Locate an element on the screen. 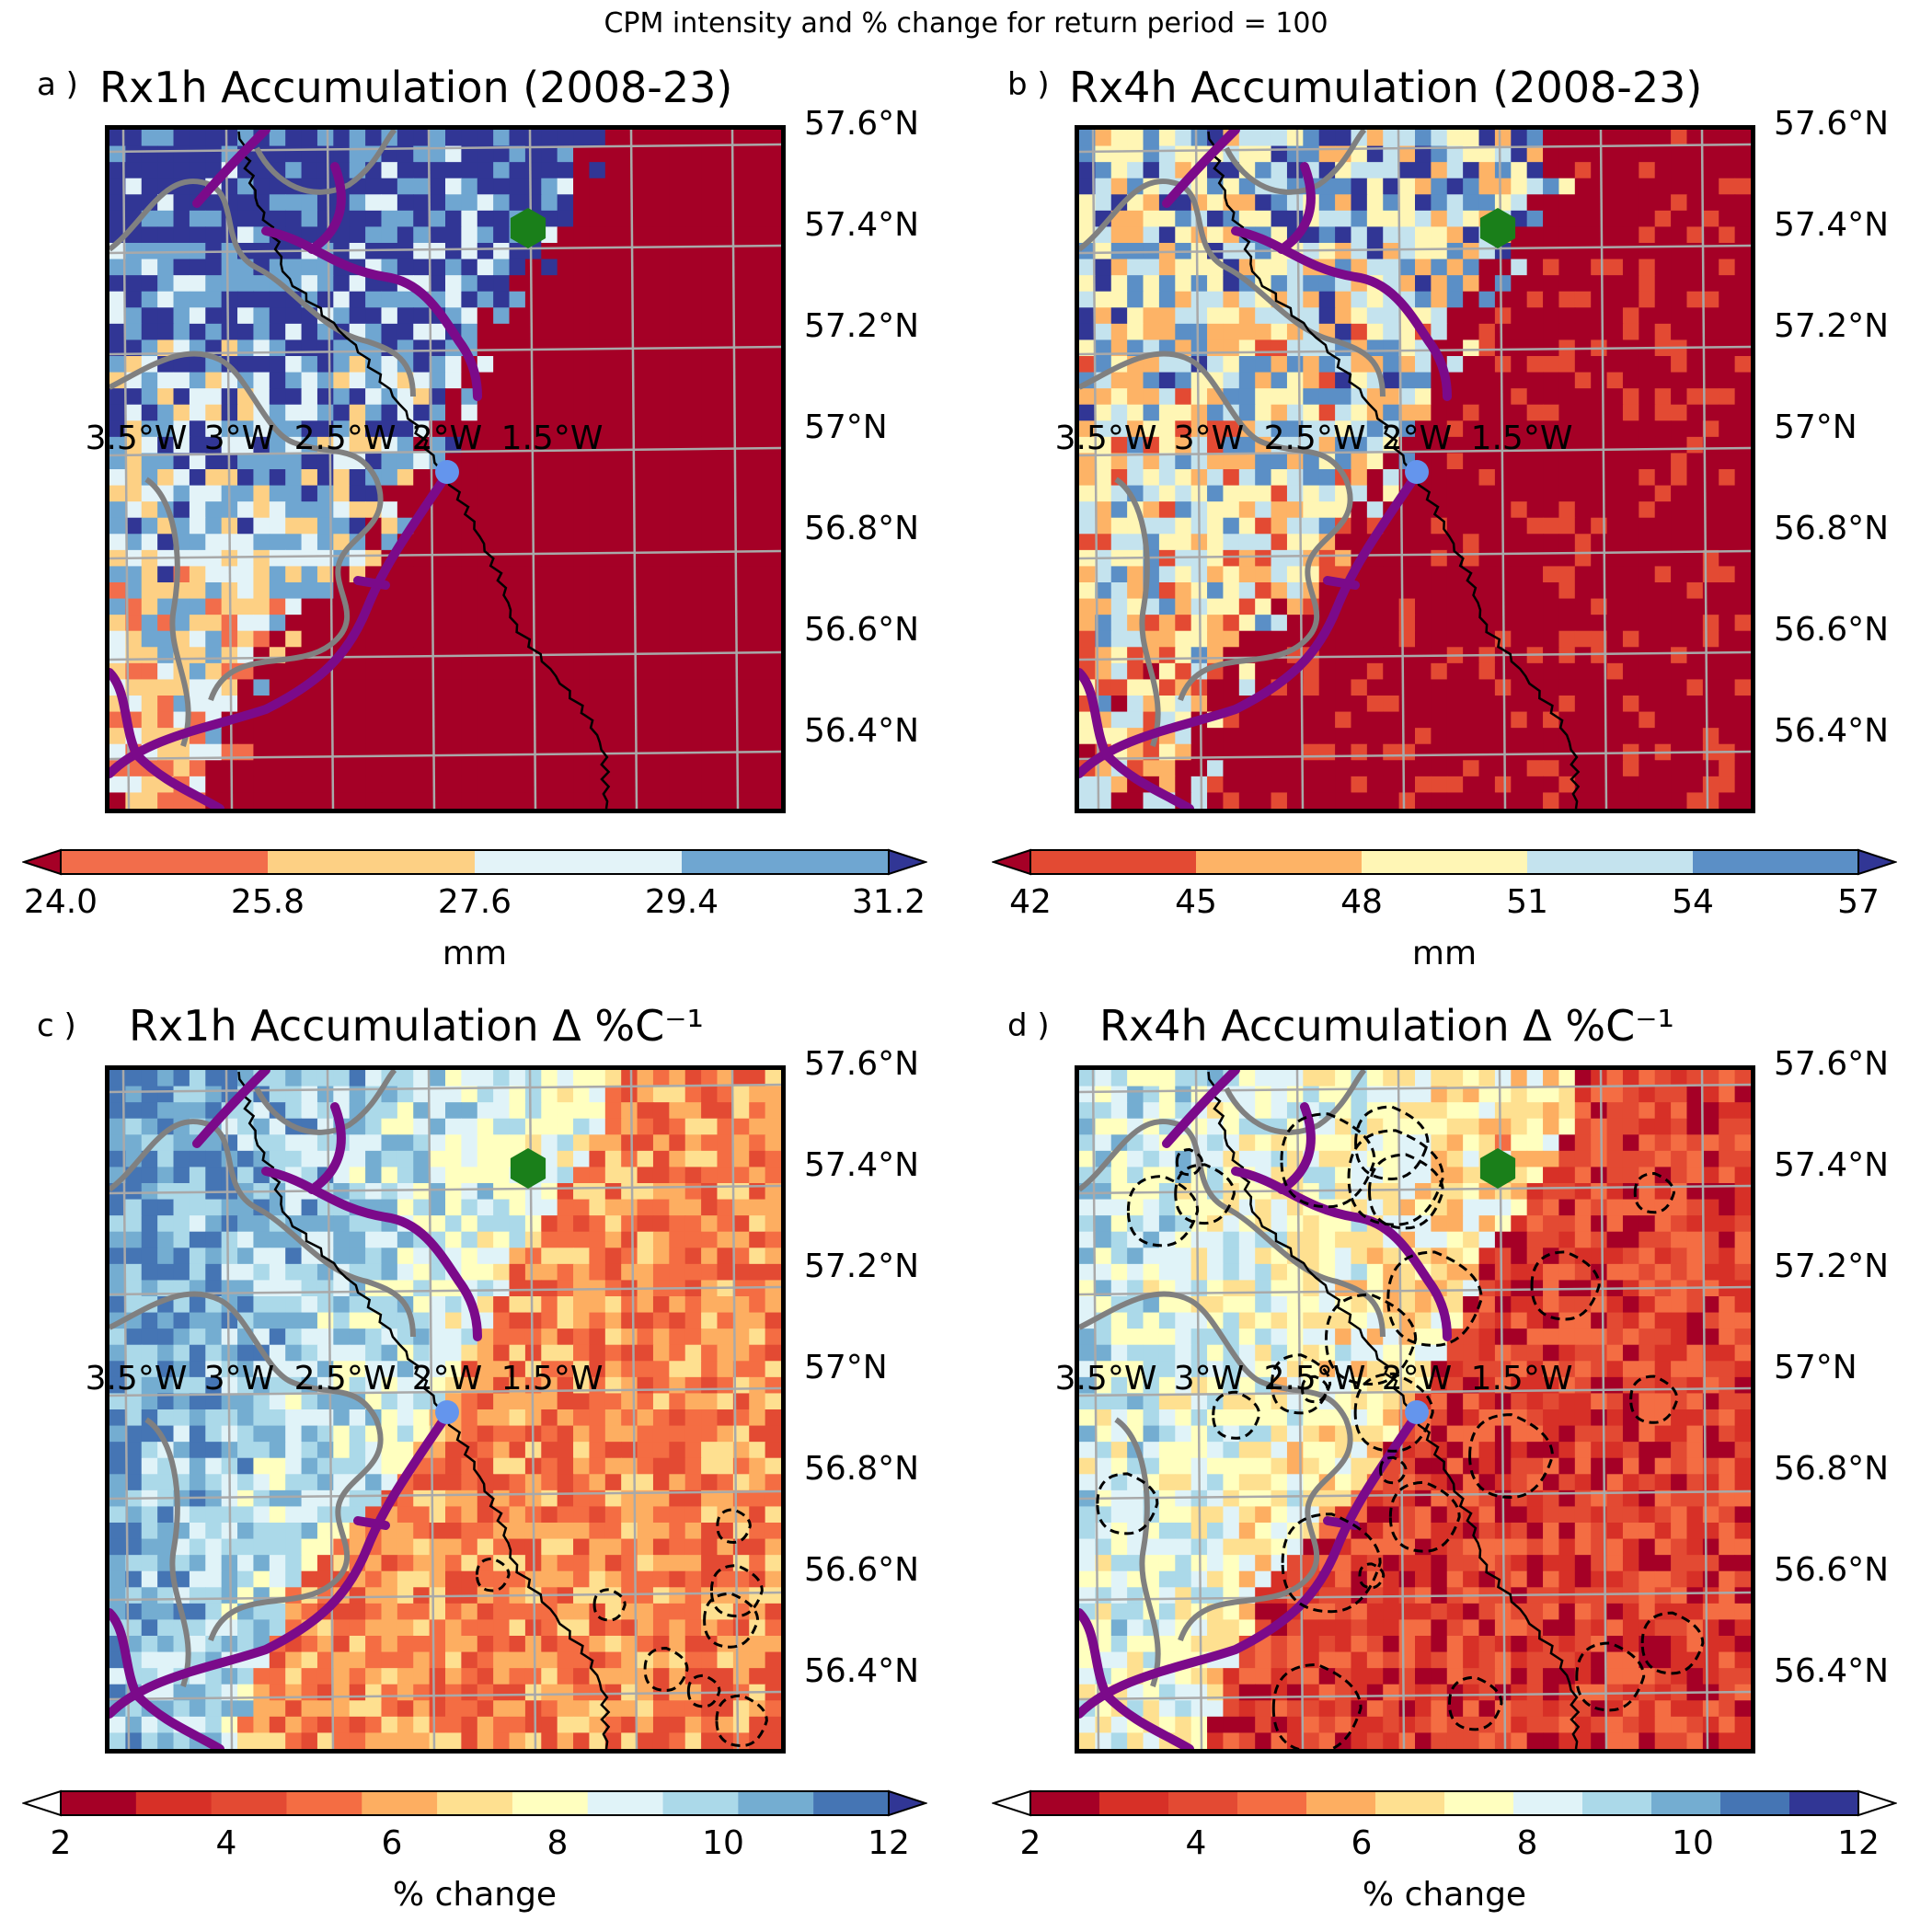 This screenshot has width=1932, height=1932. lon-tick-label: 2.5°W is located at coordinates (345, 1378).